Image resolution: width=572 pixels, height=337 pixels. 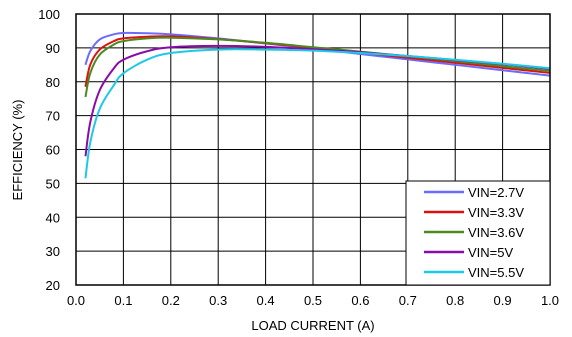 What do you see at coordinates (53, 150) in the screenshot?
I see `y-tick-label: 60` at bounding box center [53, 150].